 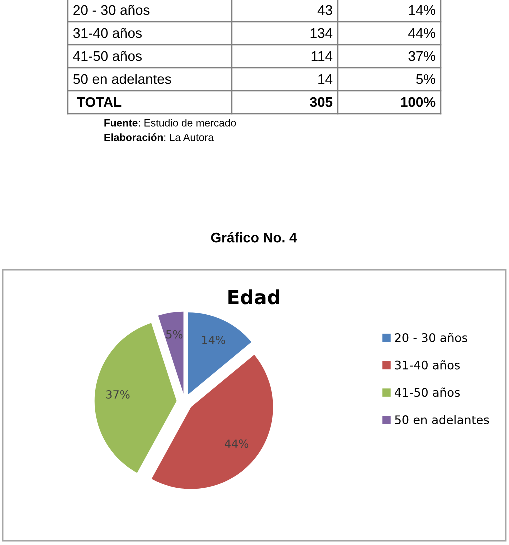 I want to click on category-label: 41-50 años, so click(x=107, y=56).